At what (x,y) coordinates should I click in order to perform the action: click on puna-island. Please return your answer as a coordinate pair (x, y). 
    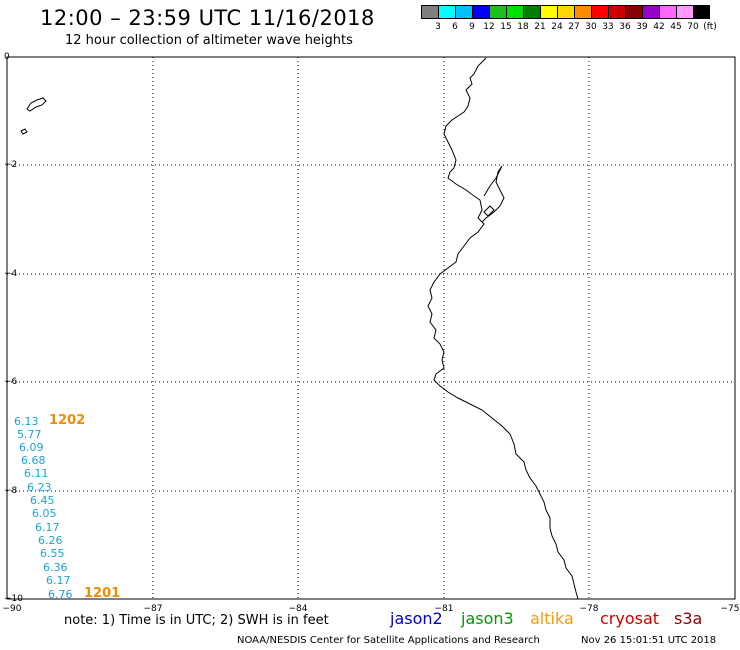
    Looking at the image, I should click on (489, 211).